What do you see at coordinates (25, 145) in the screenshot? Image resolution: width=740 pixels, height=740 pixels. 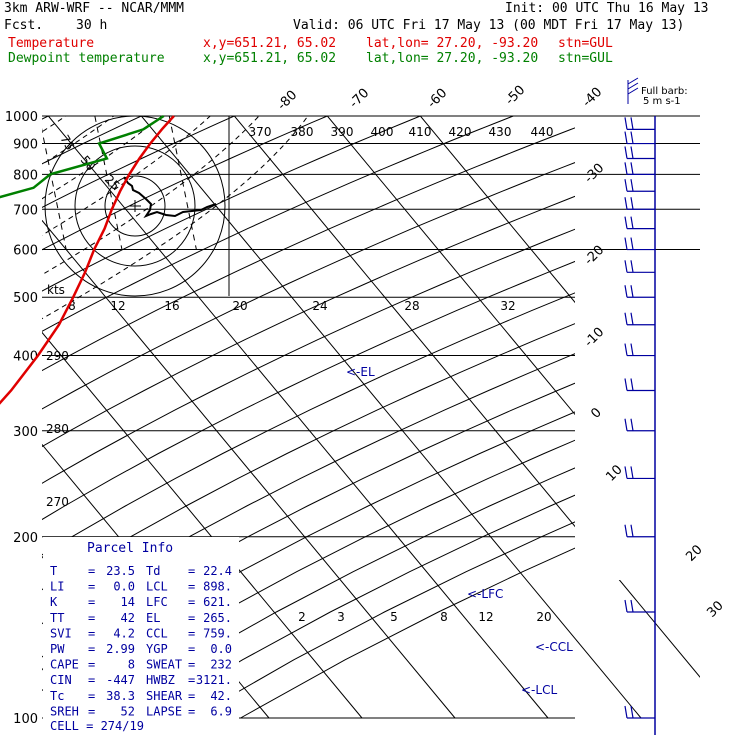 I see `isobar-label-900: 900` at bounding box center [25, 145].